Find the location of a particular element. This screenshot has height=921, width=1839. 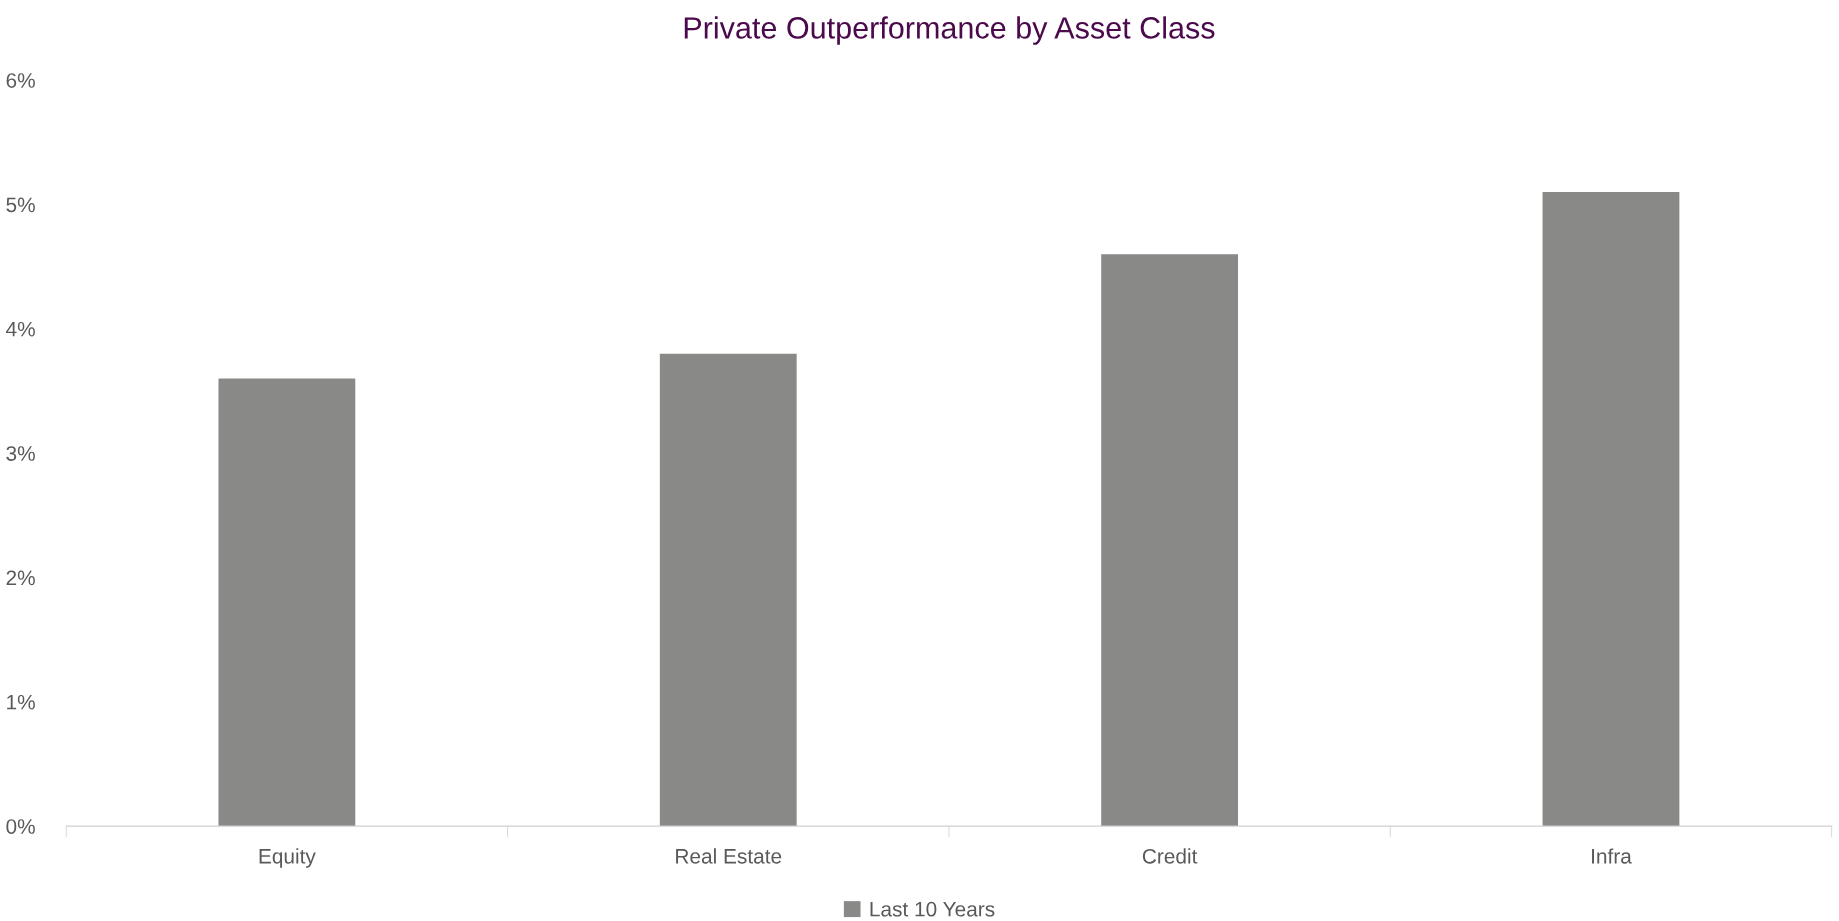

x-tick-label: Infra is located at coordinates (1612, 856).